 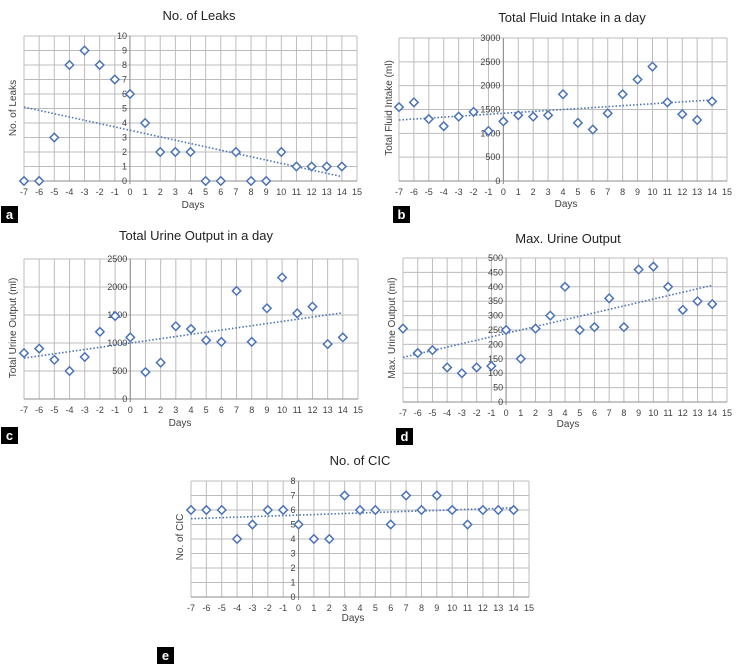 What do you see at coordinates (500, 402) in the screenshot?
I see `panel-d-y-tick-label: 0` at bounding box center [500, 402].